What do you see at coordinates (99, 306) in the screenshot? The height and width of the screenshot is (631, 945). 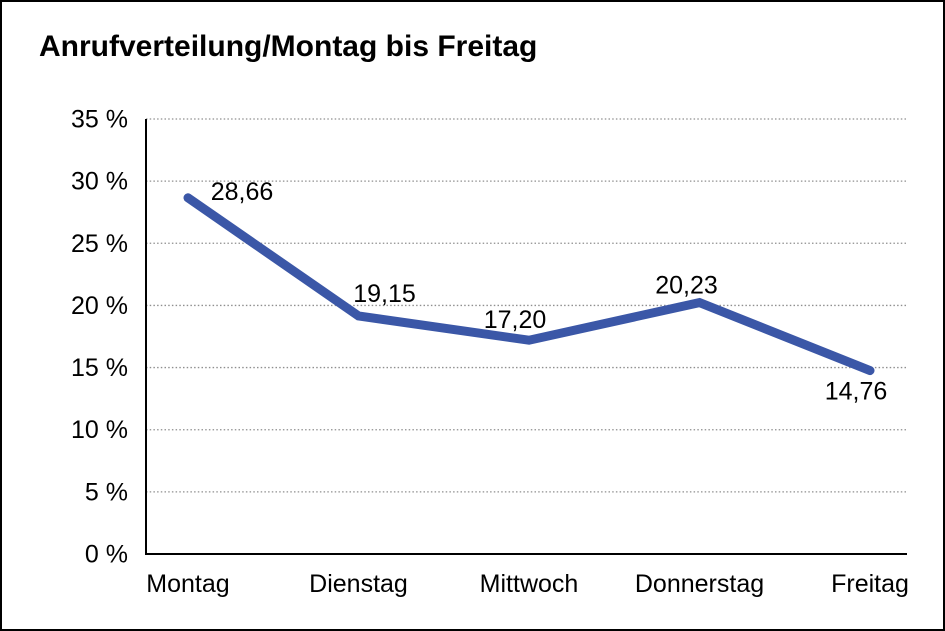 I see `y-axis-tick-label: 20 %` at bounding box center [99, 306].